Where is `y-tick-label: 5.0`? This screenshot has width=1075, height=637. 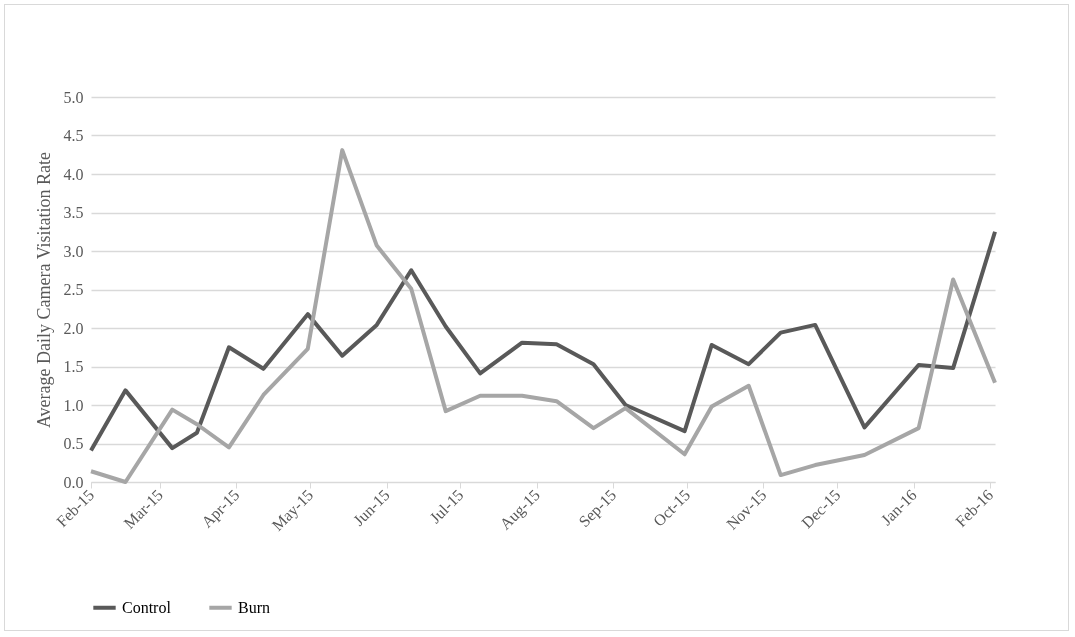 y-tick-label: 5.0 is located at coordinates (73, 97).